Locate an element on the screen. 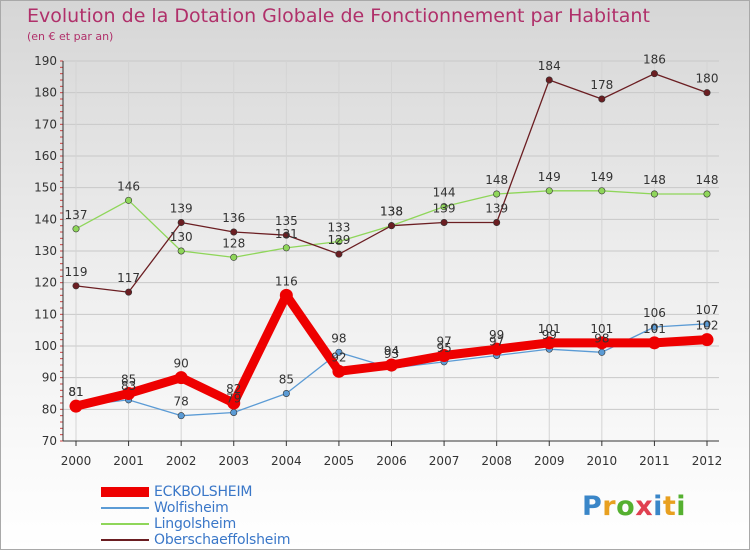  data-label-wolfisheim: 97 is located at coordinates (496, 342).